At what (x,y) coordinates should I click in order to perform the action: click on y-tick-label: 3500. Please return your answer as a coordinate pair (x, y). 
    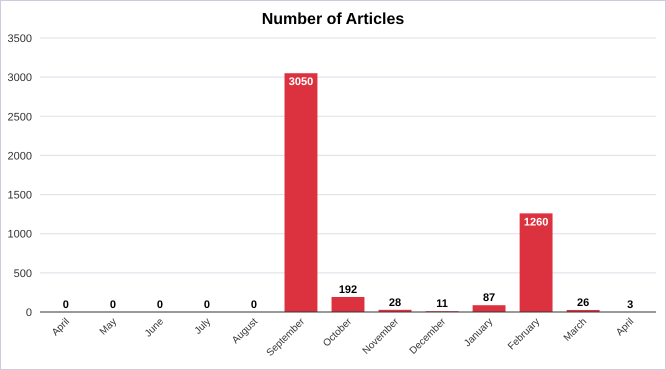
    Looking at the image, I should click on (20, 39).